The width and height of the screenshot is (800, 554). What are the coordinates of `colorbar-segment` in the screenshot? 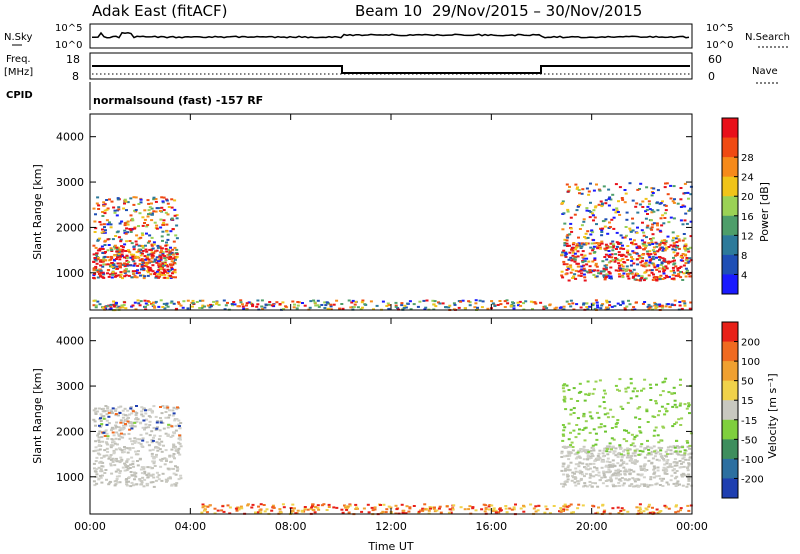 It's located at (730, 371).